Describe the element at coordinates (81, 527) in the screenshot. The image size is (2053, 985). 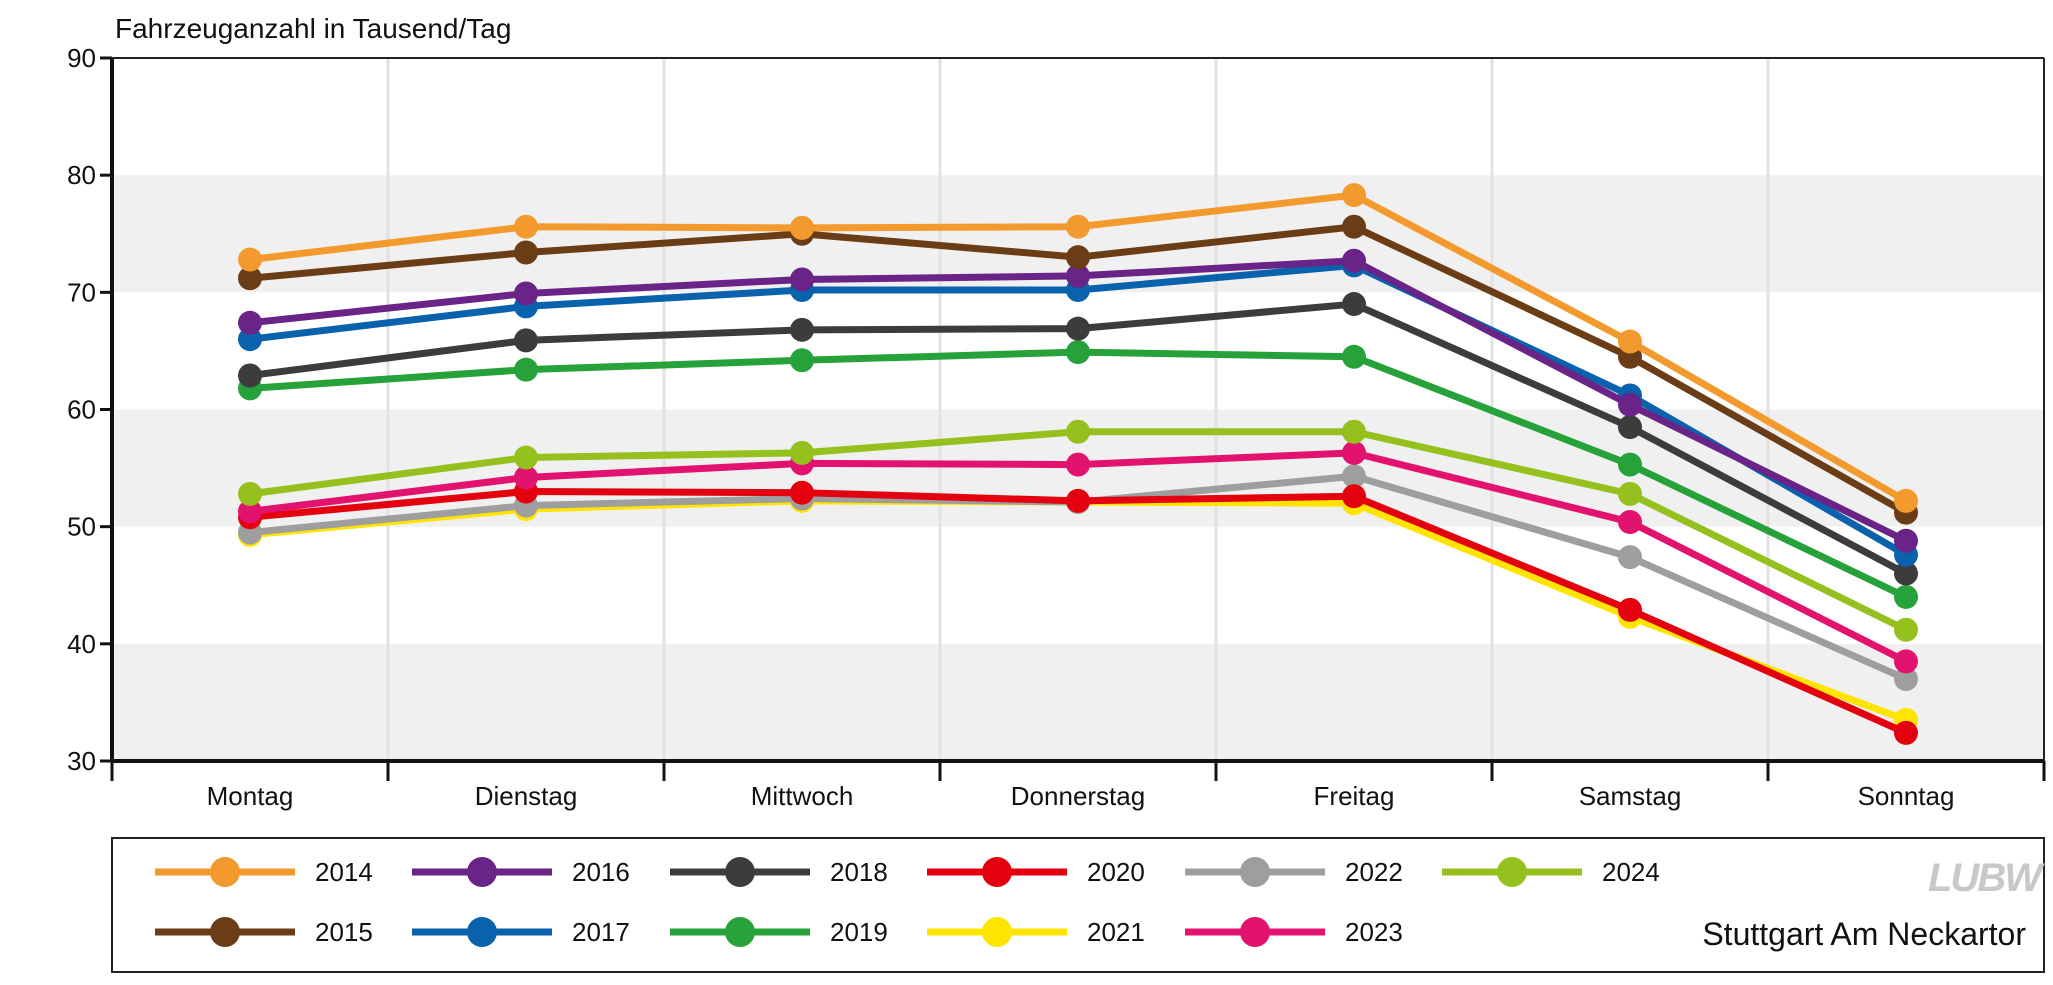
I see `y-tick-label: 50` at that location.